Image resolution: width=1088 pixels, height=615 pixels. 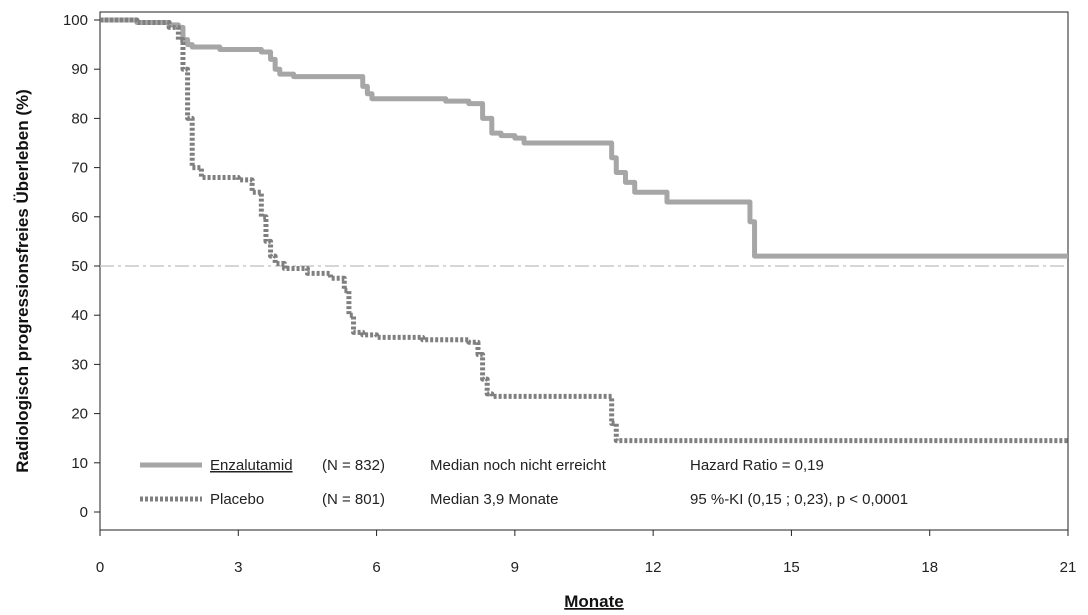 What do you see at coordinates (376, 567) in the screenshot?
I see `x-tick-label: 6` at bounding box center [376, 567].